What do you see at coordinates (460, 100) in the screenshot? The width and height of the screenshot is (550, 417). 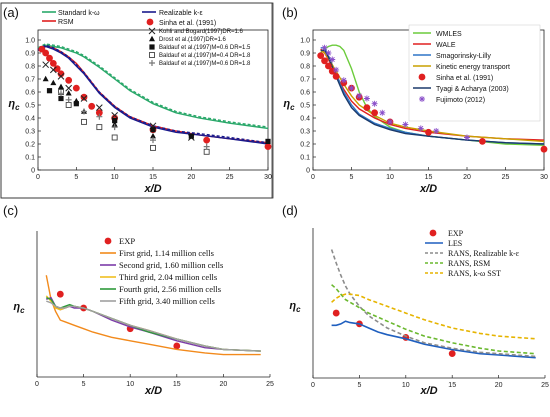 I see `legend-label: Fujimoto (2012)` at bounding box center [460, 100].